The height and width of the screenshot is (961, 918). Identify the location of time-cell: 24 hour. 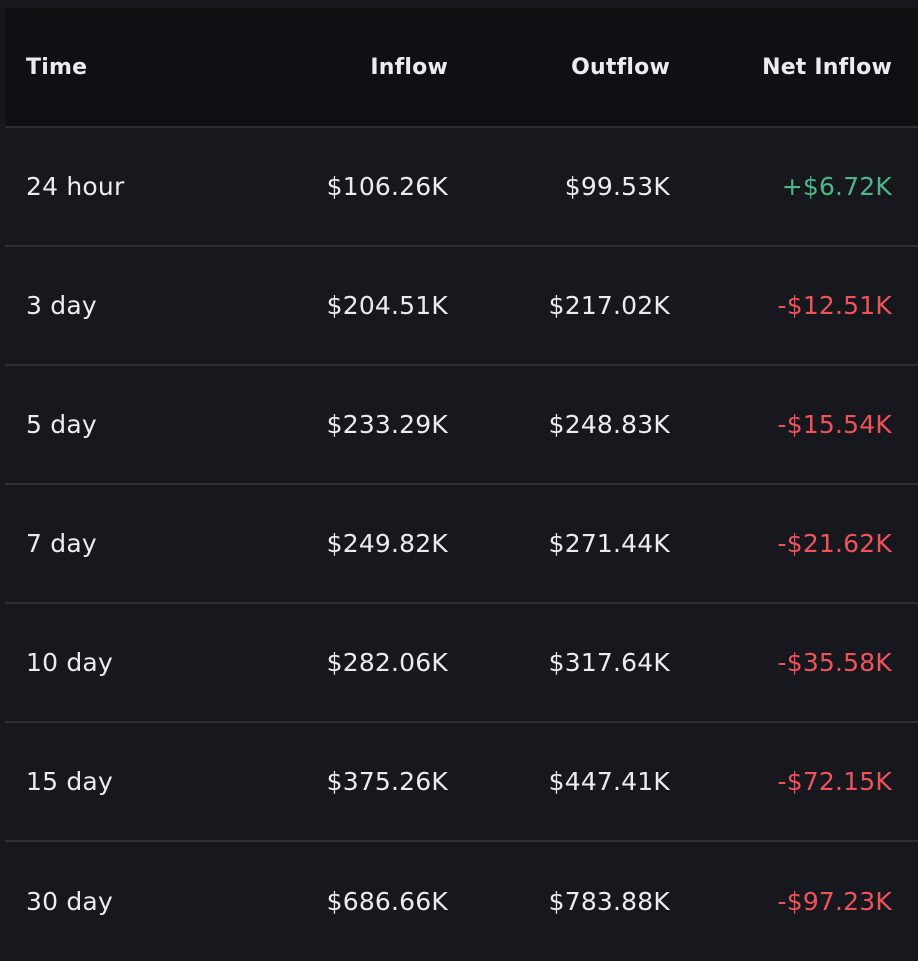
(75, 186).